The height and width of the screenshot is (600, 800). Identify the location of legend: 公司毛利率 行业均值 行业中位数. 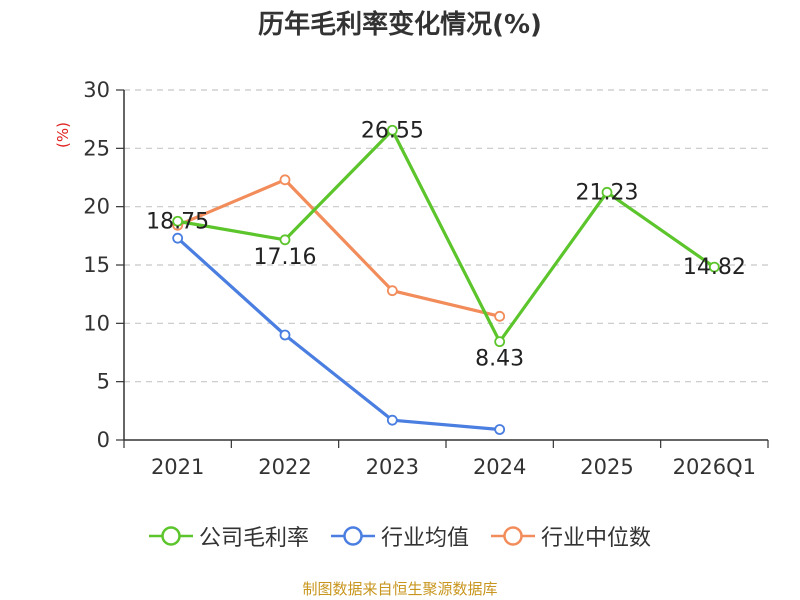
(400, 536).